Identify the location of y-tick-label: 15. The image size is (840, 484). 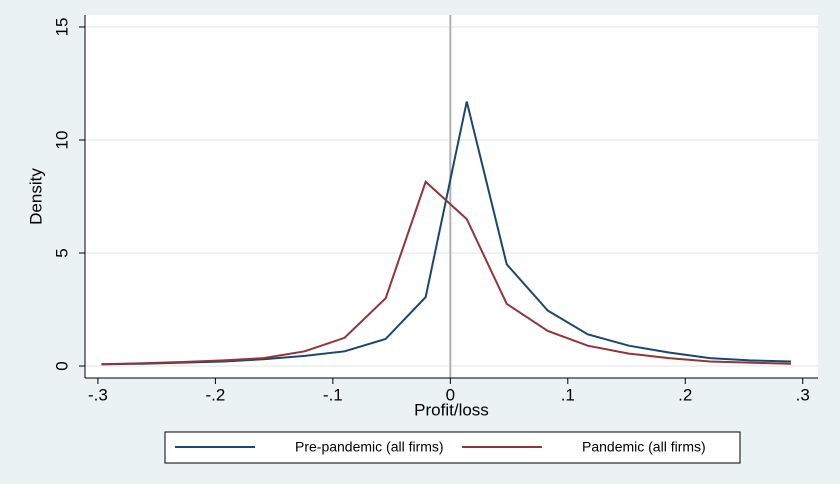
(61, 27).